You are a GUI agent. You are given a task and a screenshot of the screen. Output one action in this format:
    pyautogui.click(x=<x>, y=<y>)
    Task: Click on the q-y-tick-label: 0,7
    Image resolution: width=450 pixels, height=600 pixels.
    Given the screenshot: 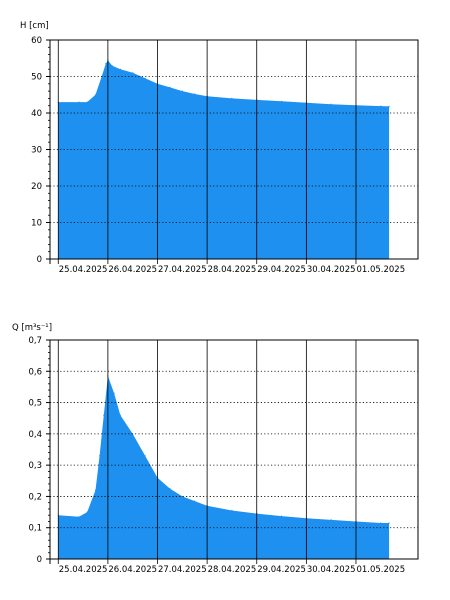 What is the action you would take?
    pyautogui.click(x=35, y=341)
    